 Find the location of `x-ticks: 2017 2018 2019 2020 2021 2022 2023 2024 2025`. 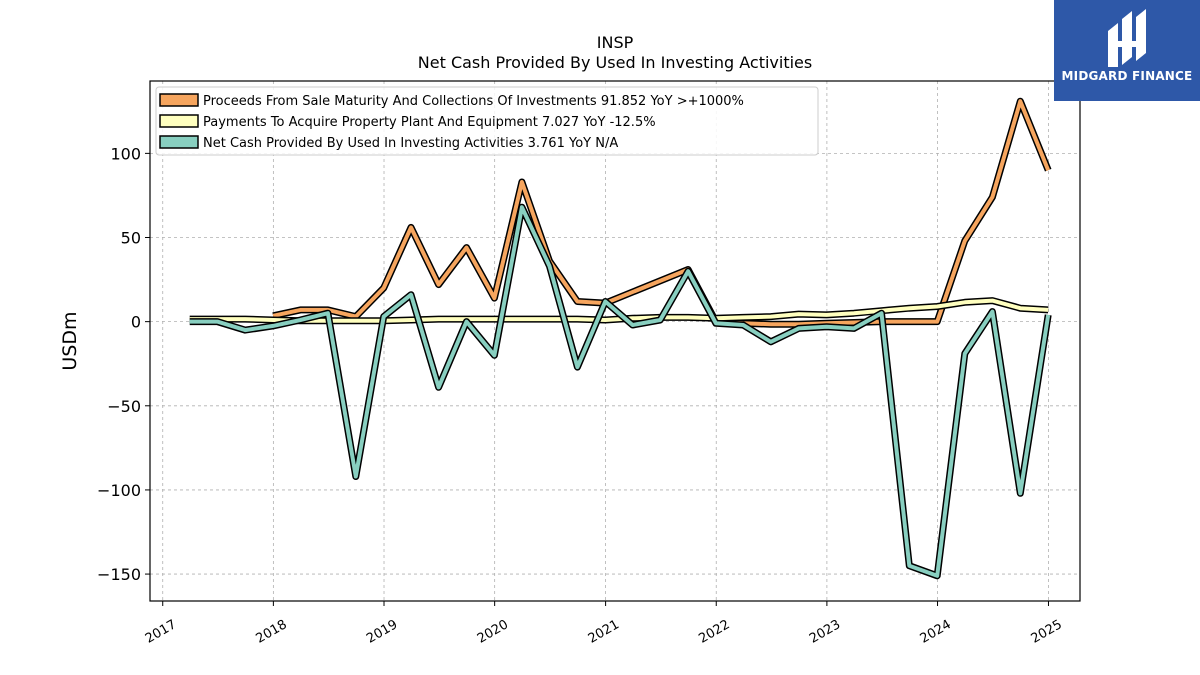

x-ticks: 2017 2018 2019 2020 2021 2022 2023 2024 2025 is located at coordinates (604, 624).